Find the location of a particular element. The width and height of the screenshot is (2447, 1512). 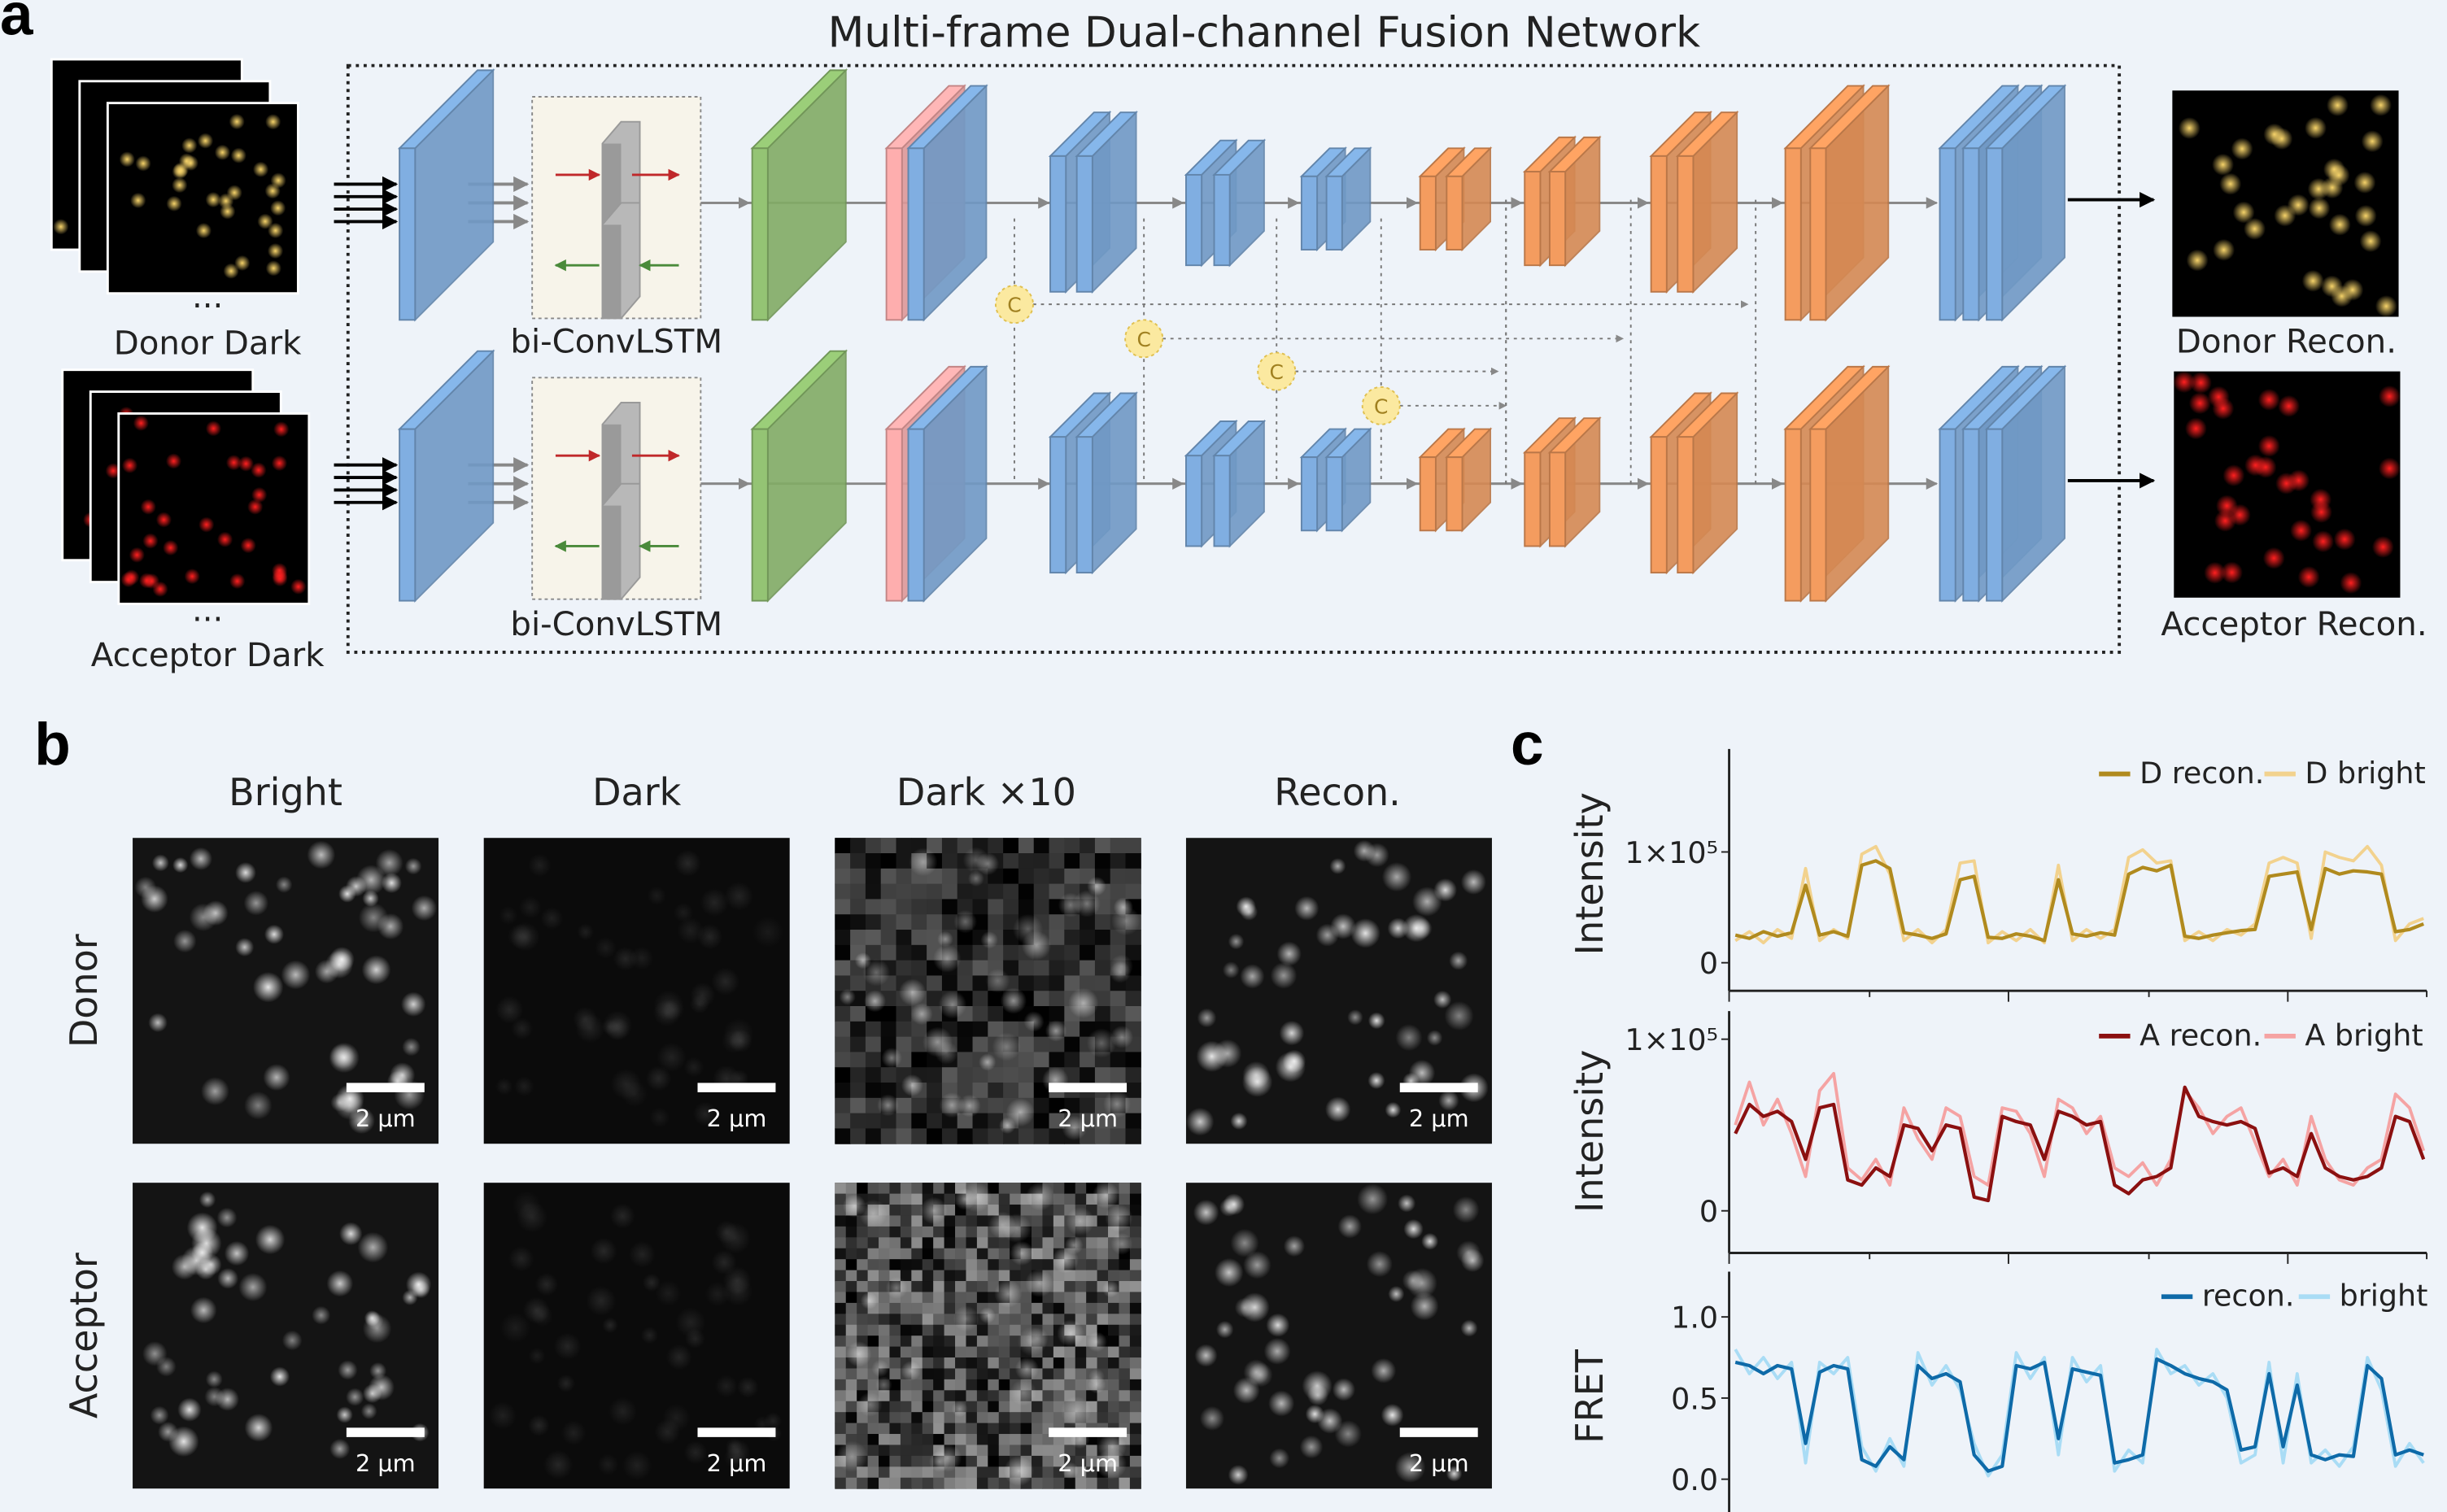

concat-node is located at coordinates (1014, 305).